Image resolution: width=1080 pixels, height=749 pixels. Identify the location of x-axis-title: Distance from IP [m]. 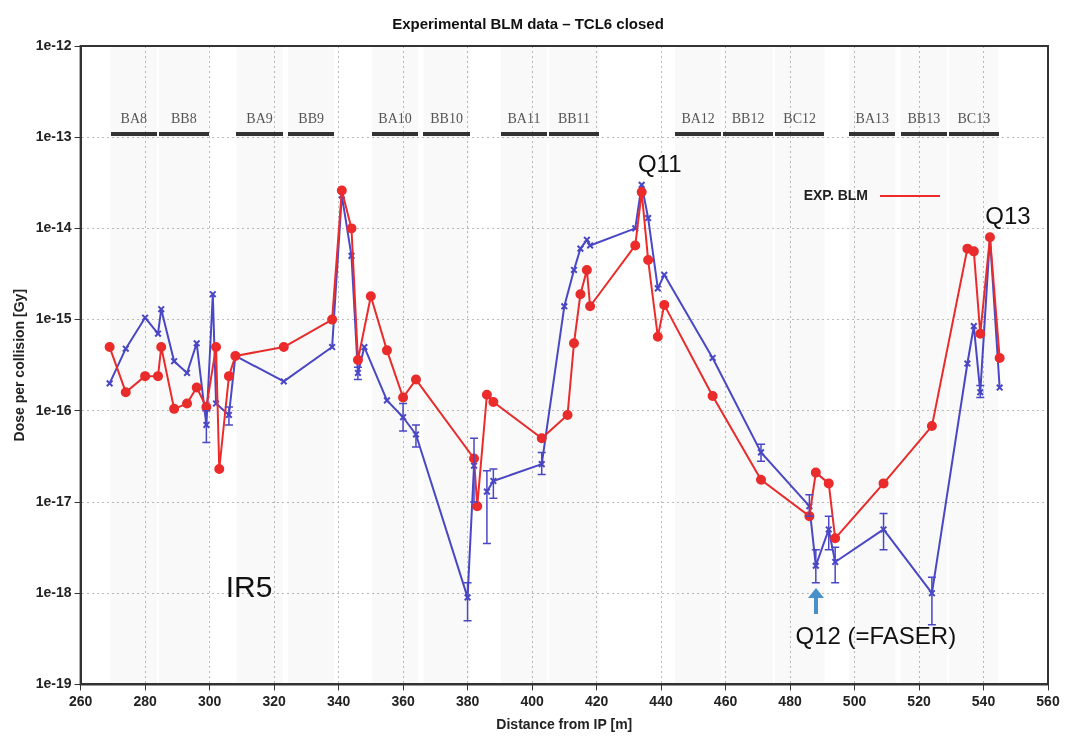
(564, 724).